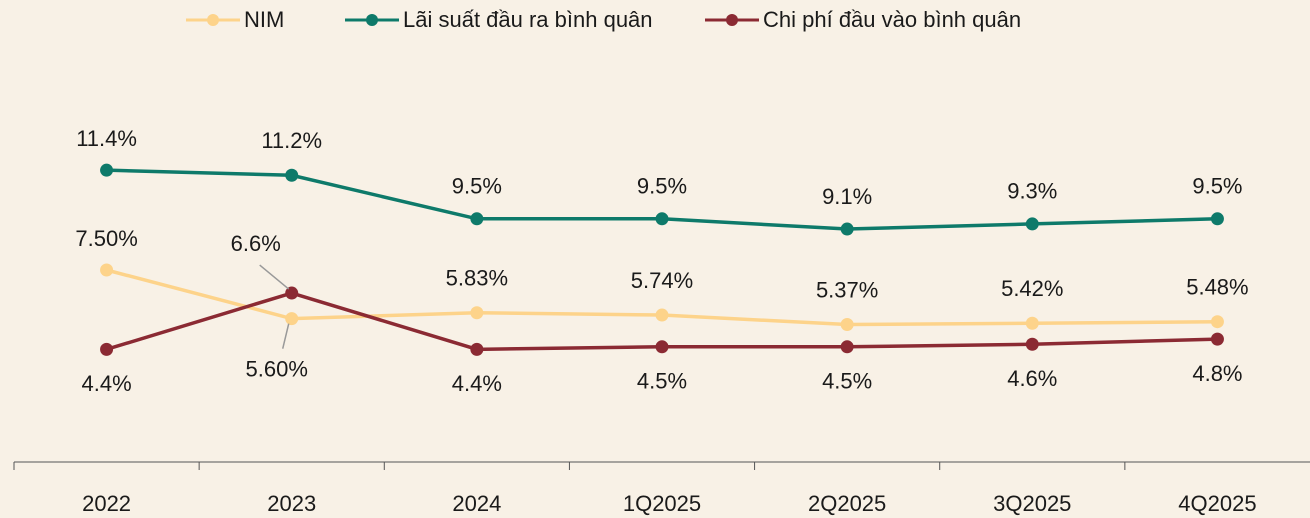  Describe the element at coordinates (1032, 503) in the screenshot. I see `x-tick-label: 3Q2025` at that location.